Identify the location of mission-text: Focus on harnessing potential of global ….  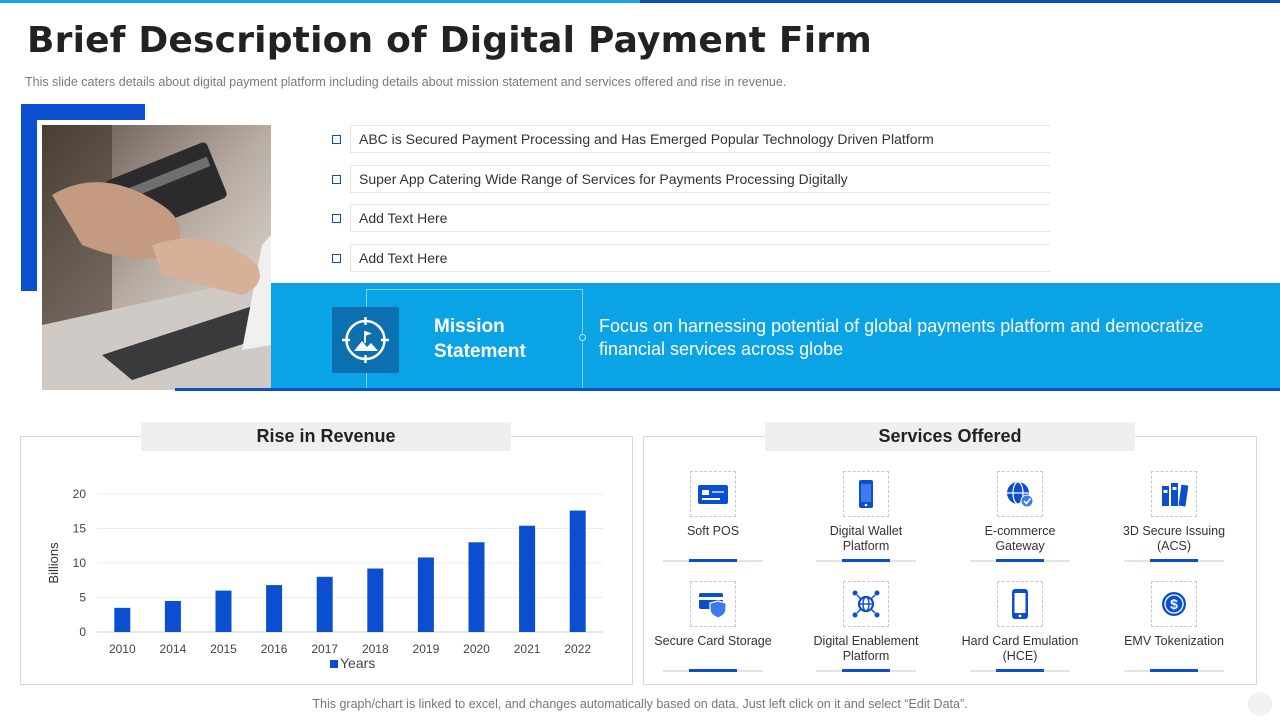
(901, 337).